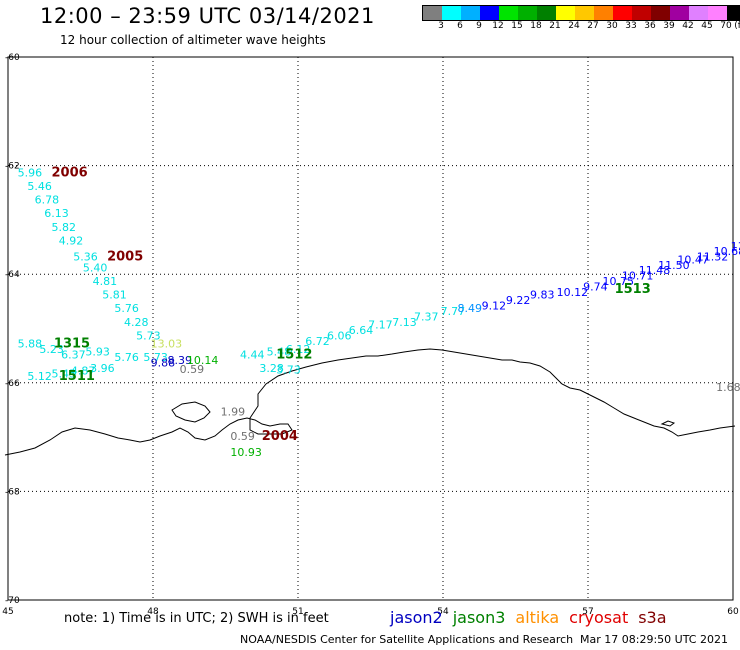 This screenshot has height=650, width=740. Describe the element at coordinates (735, 246) in the screenshot. I see `wave-height-label: 11` at that location.